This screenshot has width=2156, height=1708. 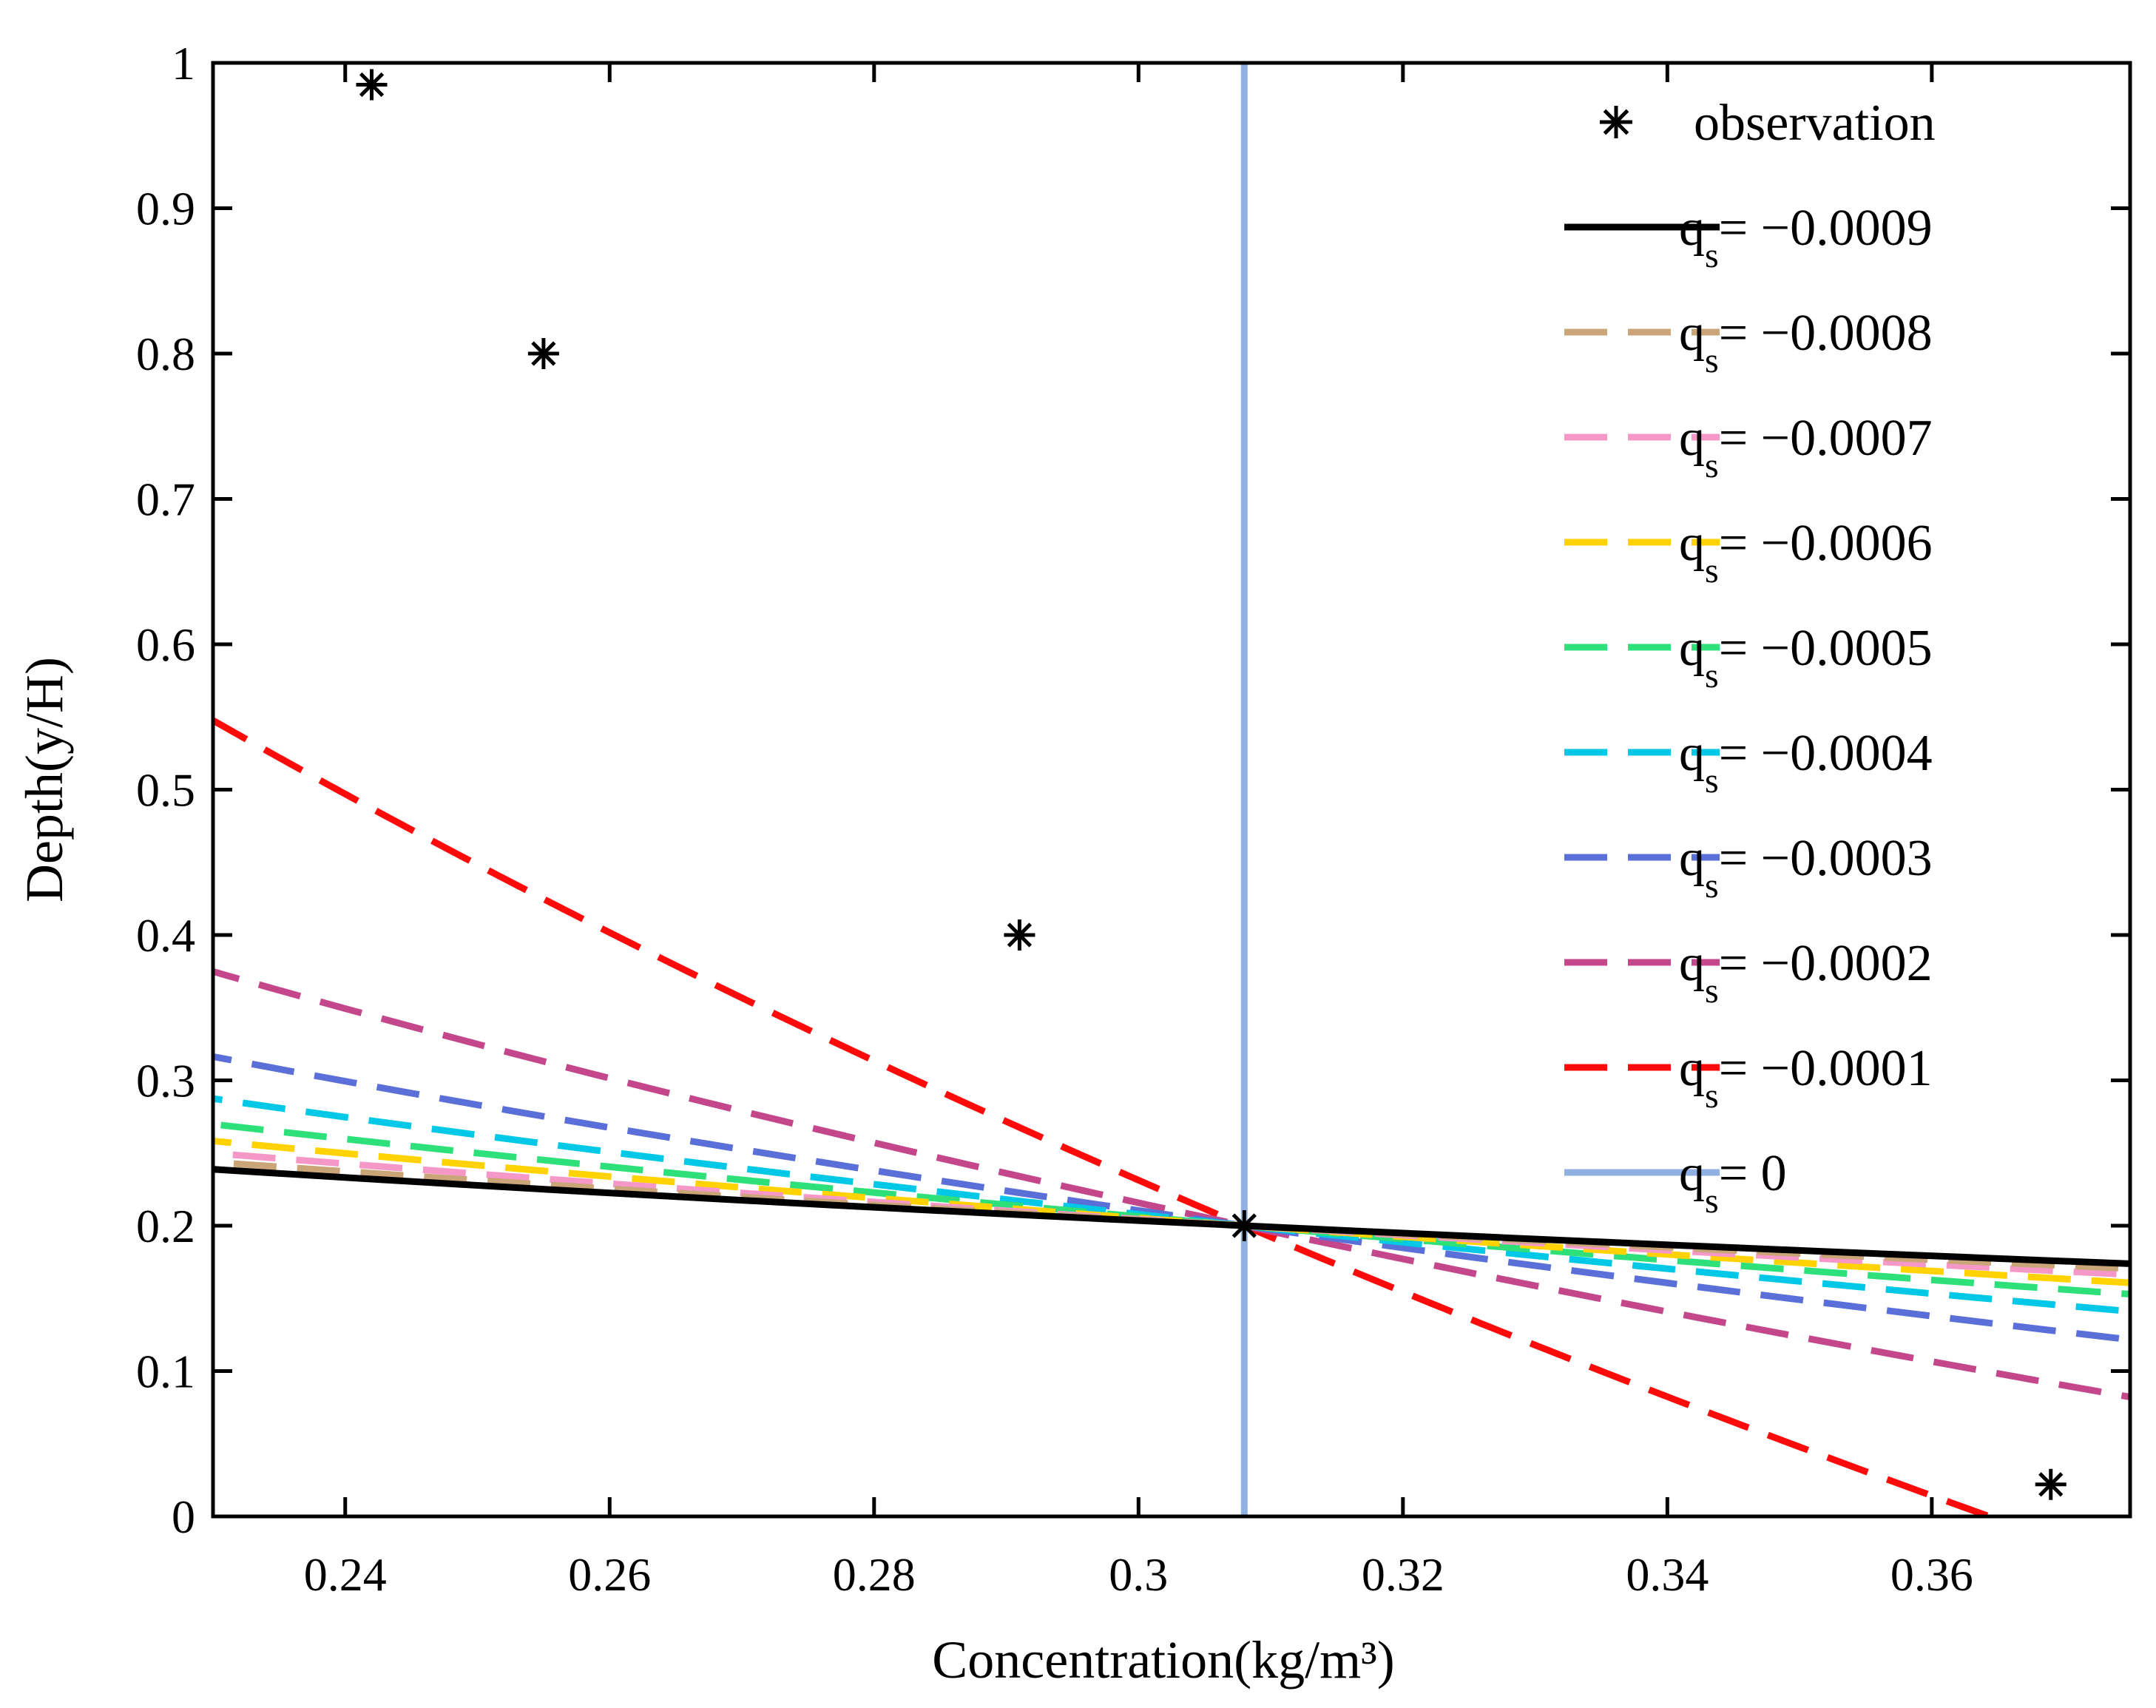 What do you see at coordinates (874, 1574) in the screenshot?
I see `x-tick-label: 0.28` at bounding box center [874, 1574].